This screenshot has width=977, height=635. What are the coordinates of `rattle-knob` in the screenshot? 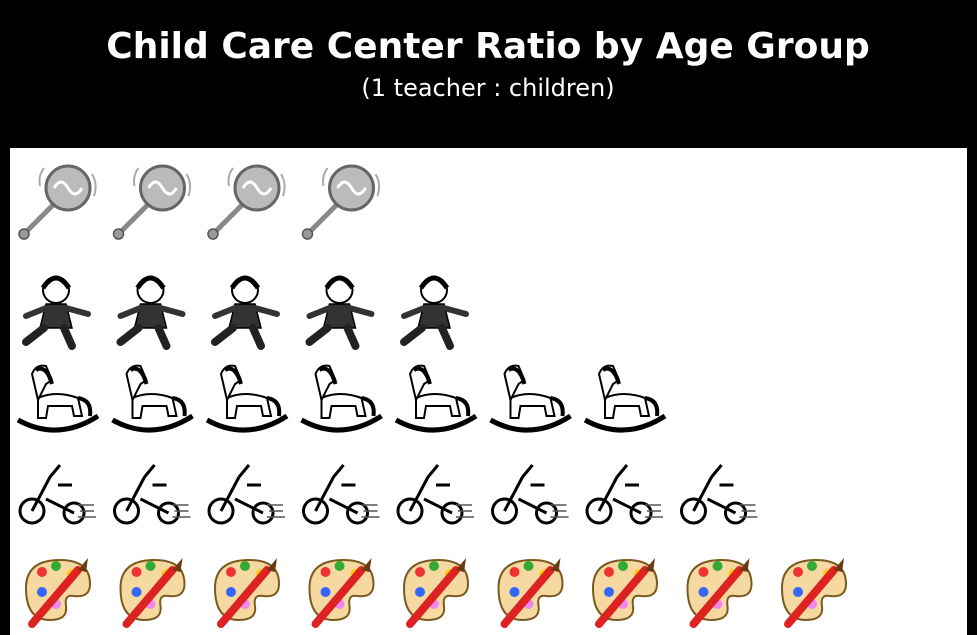 It's located at (118, 234).